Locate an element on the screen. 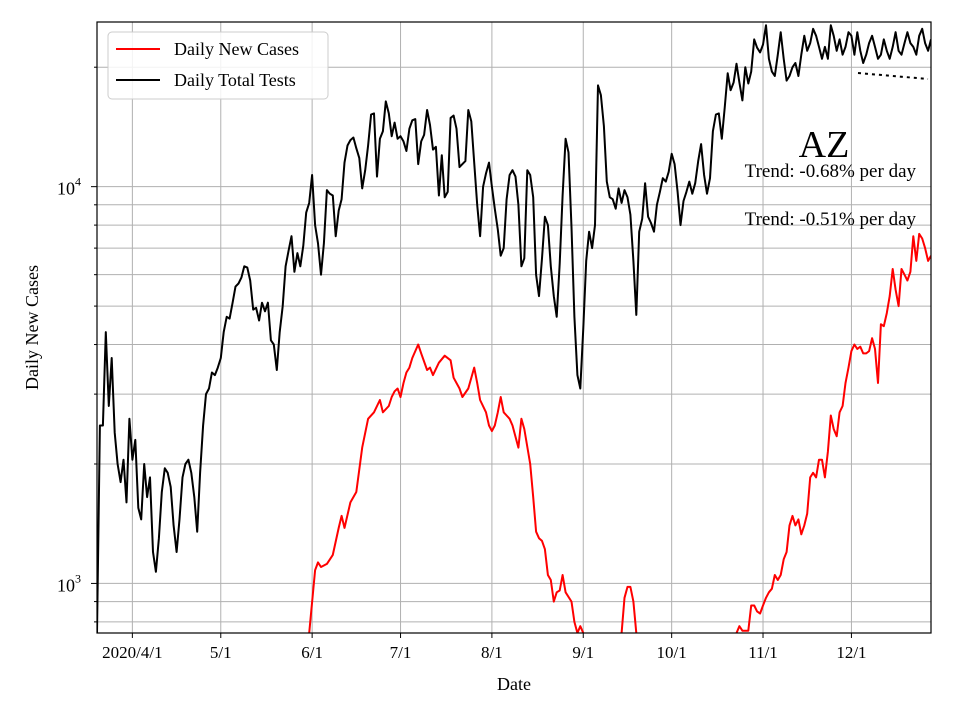 This screenshot has height=720, width=960. y-axis-label: Daily New Cases is located at coordinates (32, 327).